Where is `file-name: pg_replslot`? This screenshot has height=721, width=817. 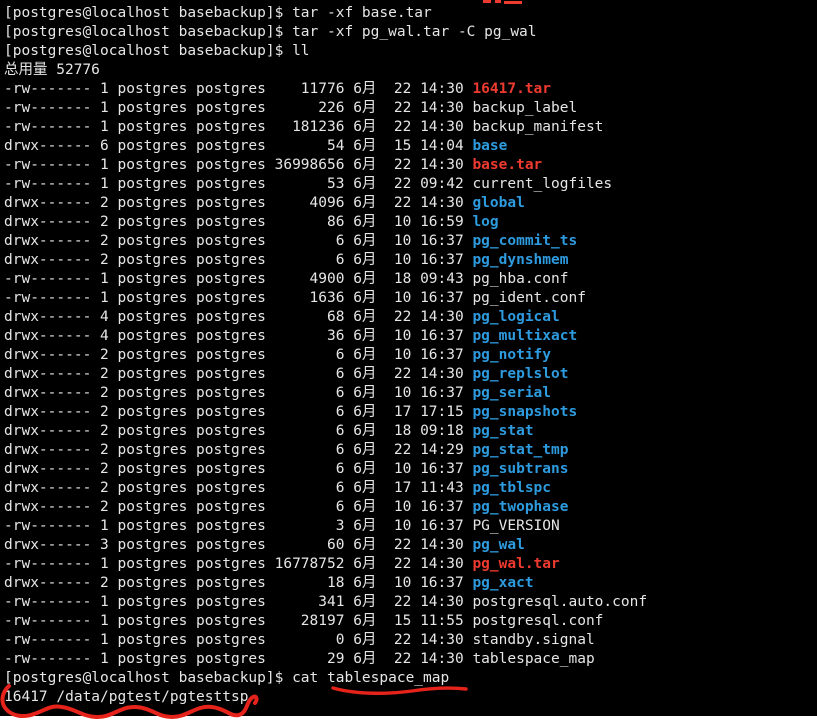
file-name: pg_replslot is located at coordinates (520, 374).